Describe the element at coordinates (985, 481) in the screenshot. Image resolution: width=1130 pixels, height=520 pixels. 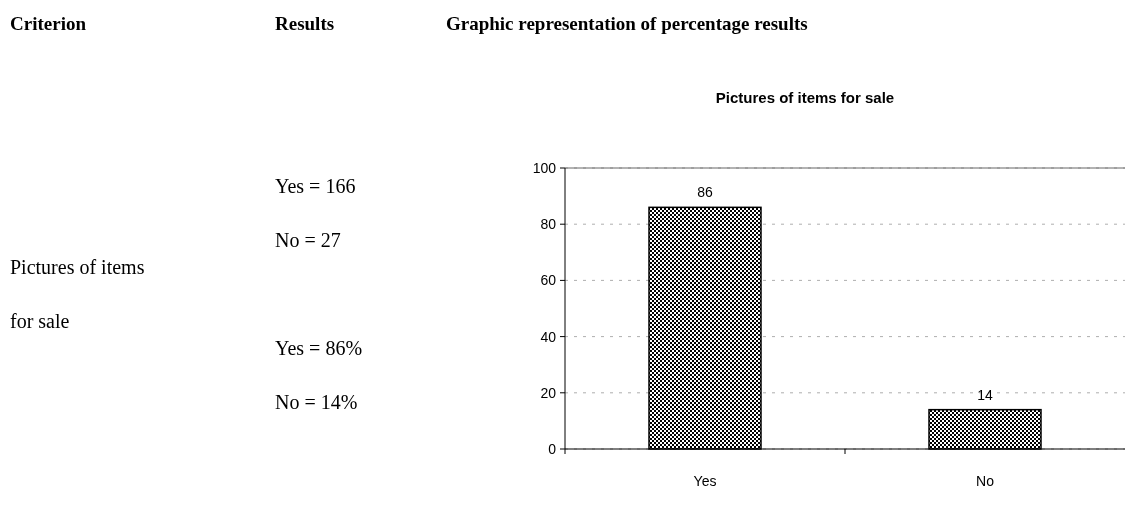
I see `x-tick-label: No` at that location.